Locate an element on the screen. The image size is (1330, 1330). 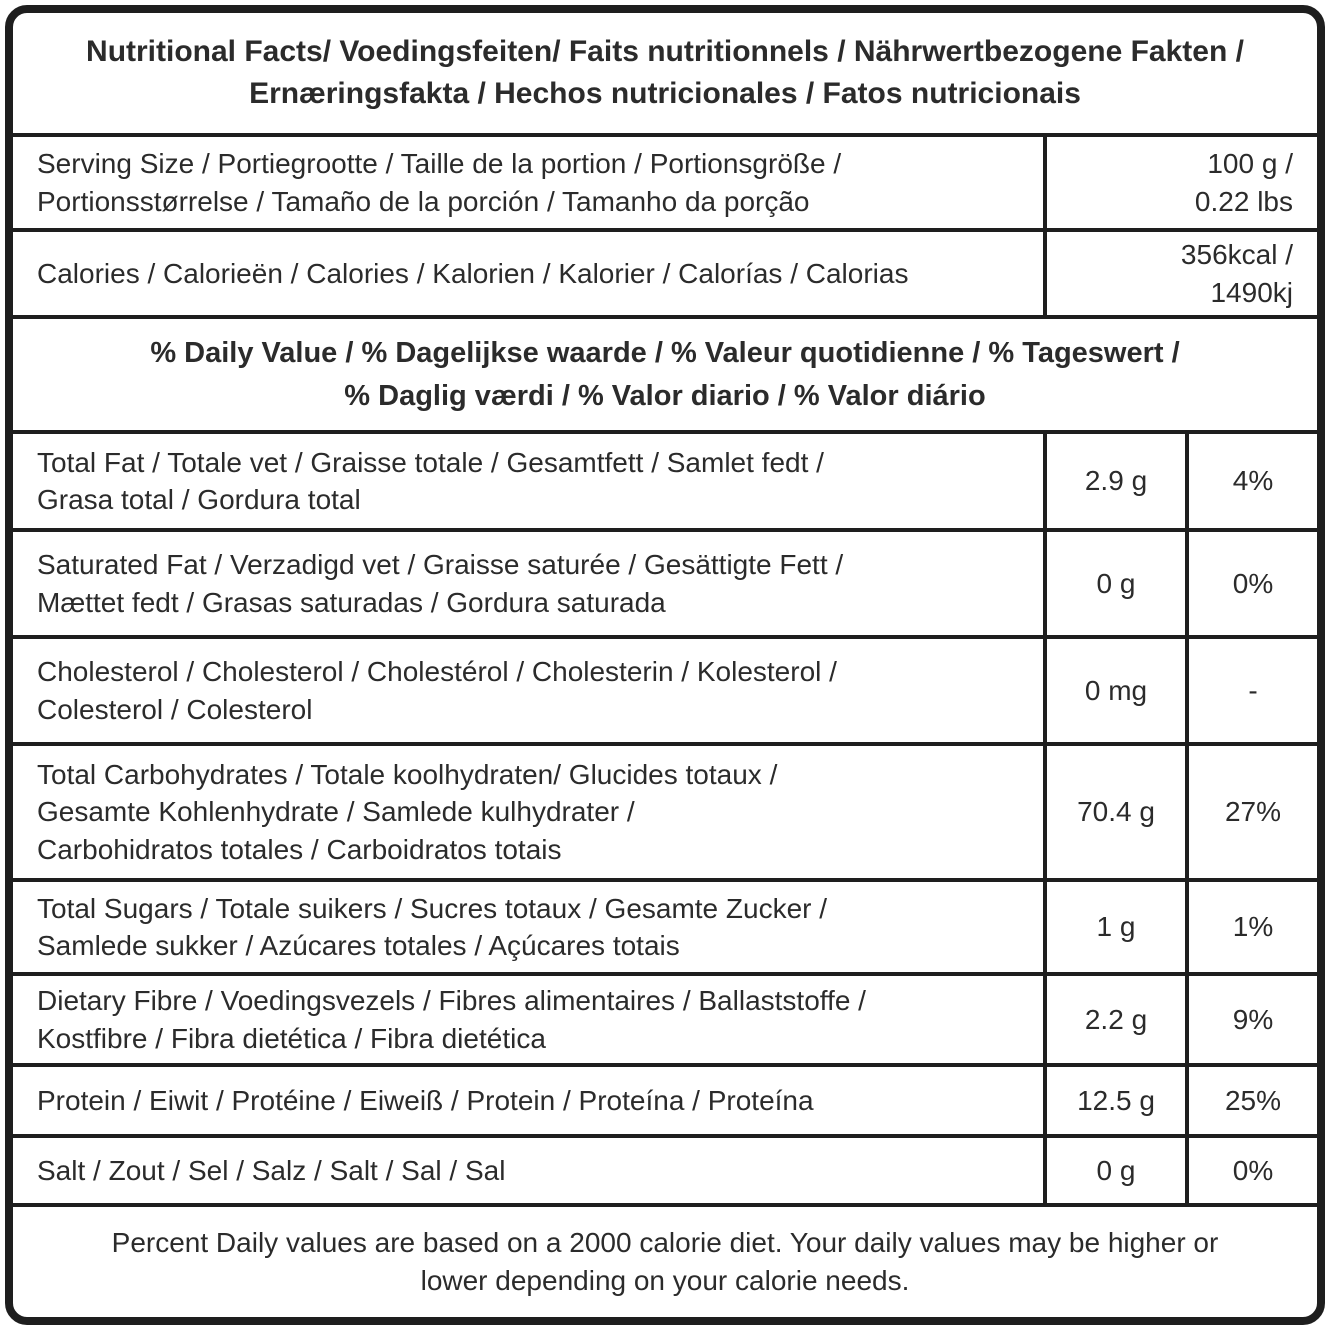
nutrient-amount: 2.9 g is located at coordinates (1114, 481).